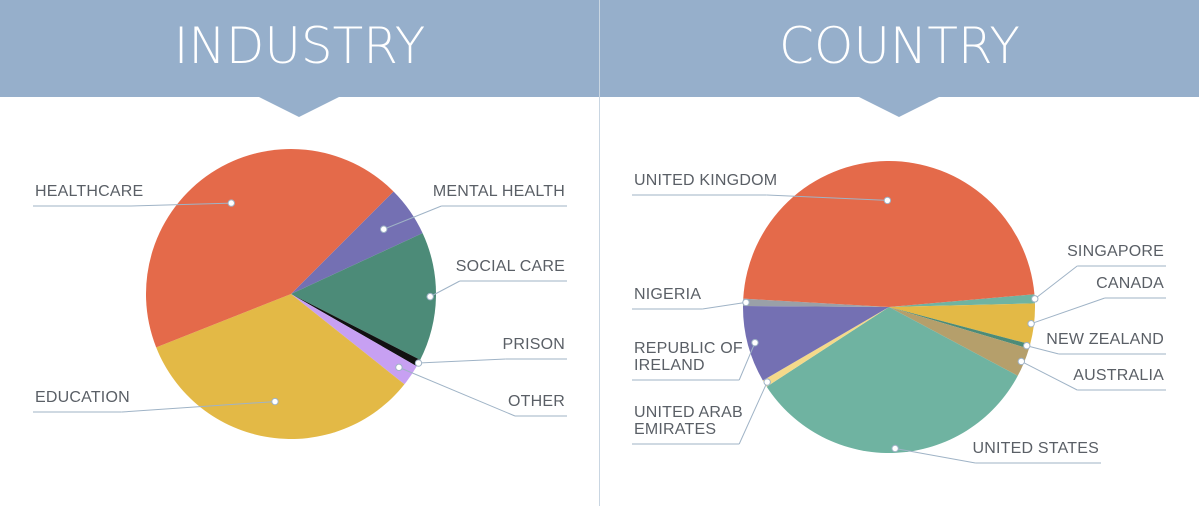 This screenshot has height=506, width=1199. What do you see at coordinates (1105, 339) in the screenshot?
I see `slice-label-new-zealand: NEW ZEALAND` at bounding box center [1105, 339].